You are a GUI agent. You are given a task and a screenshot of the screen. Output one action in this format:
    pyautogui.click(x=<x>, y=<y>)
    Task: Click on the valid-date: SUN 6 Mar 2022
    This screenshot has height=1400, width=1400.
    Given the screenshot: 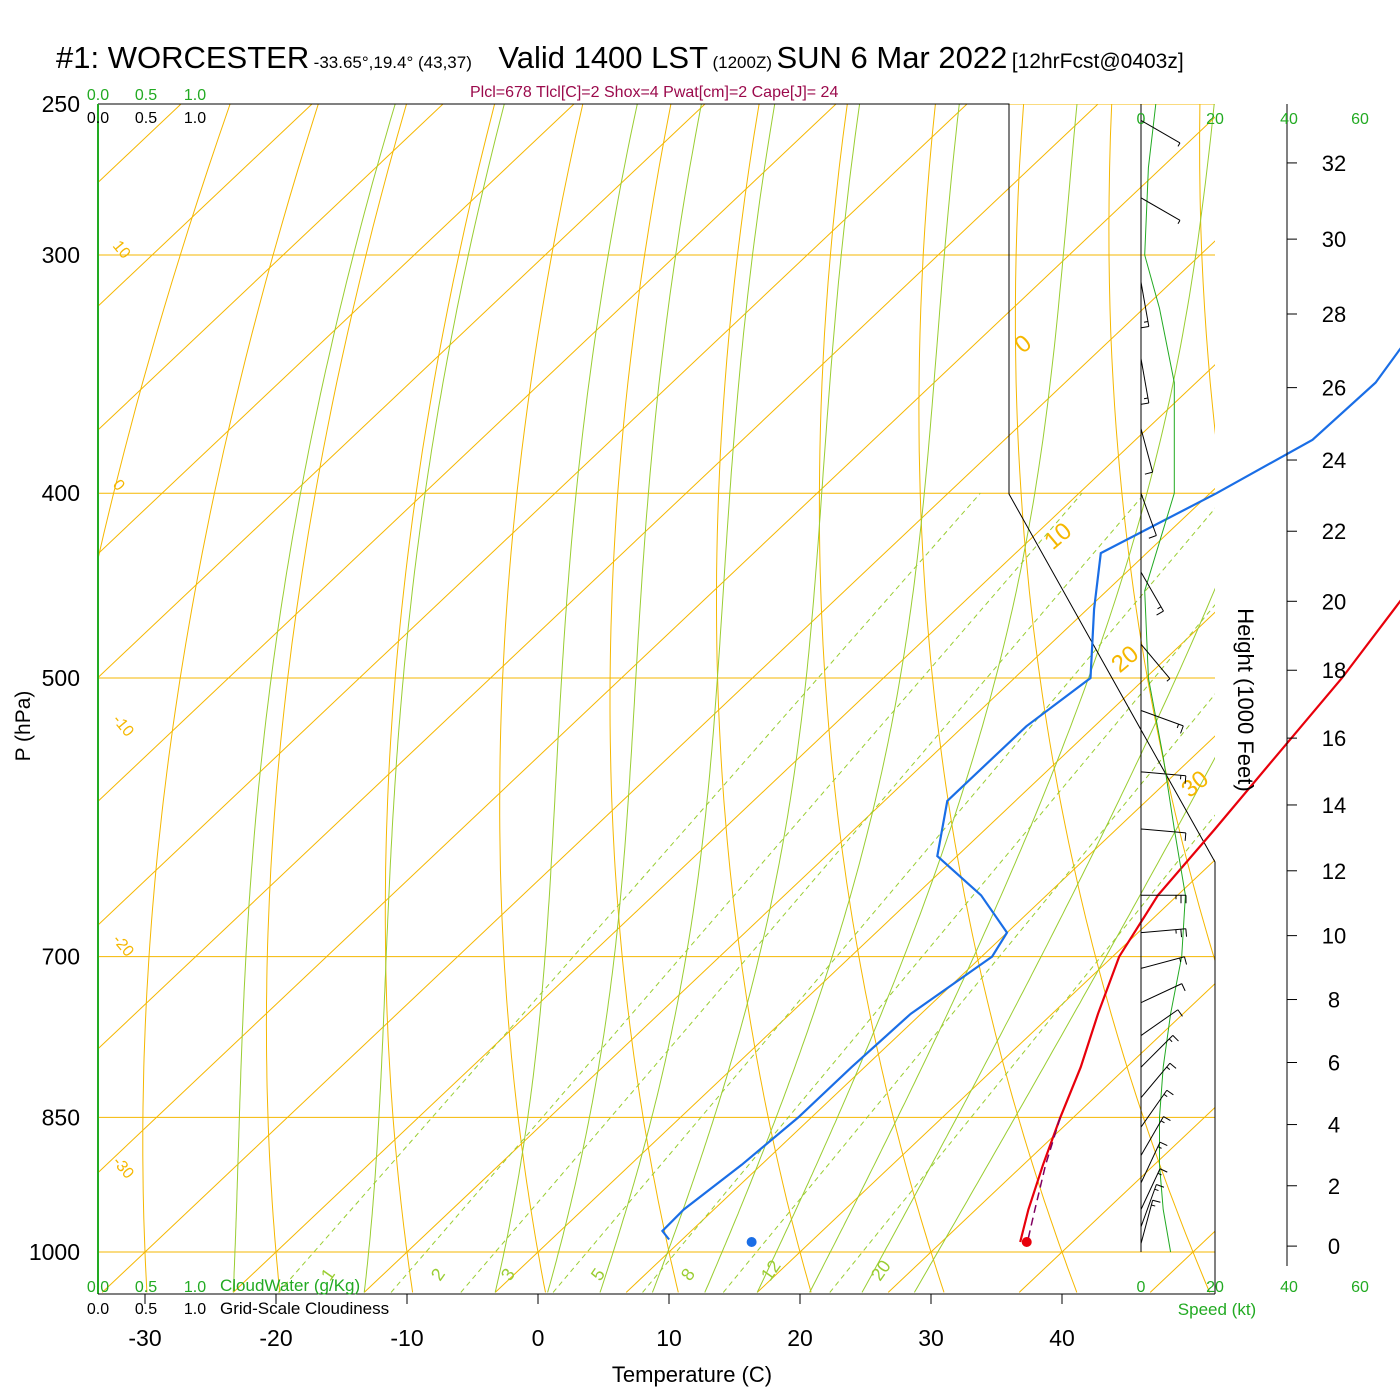 What is the action you would take?
    pyautogui.click(x=892, y=57)
    